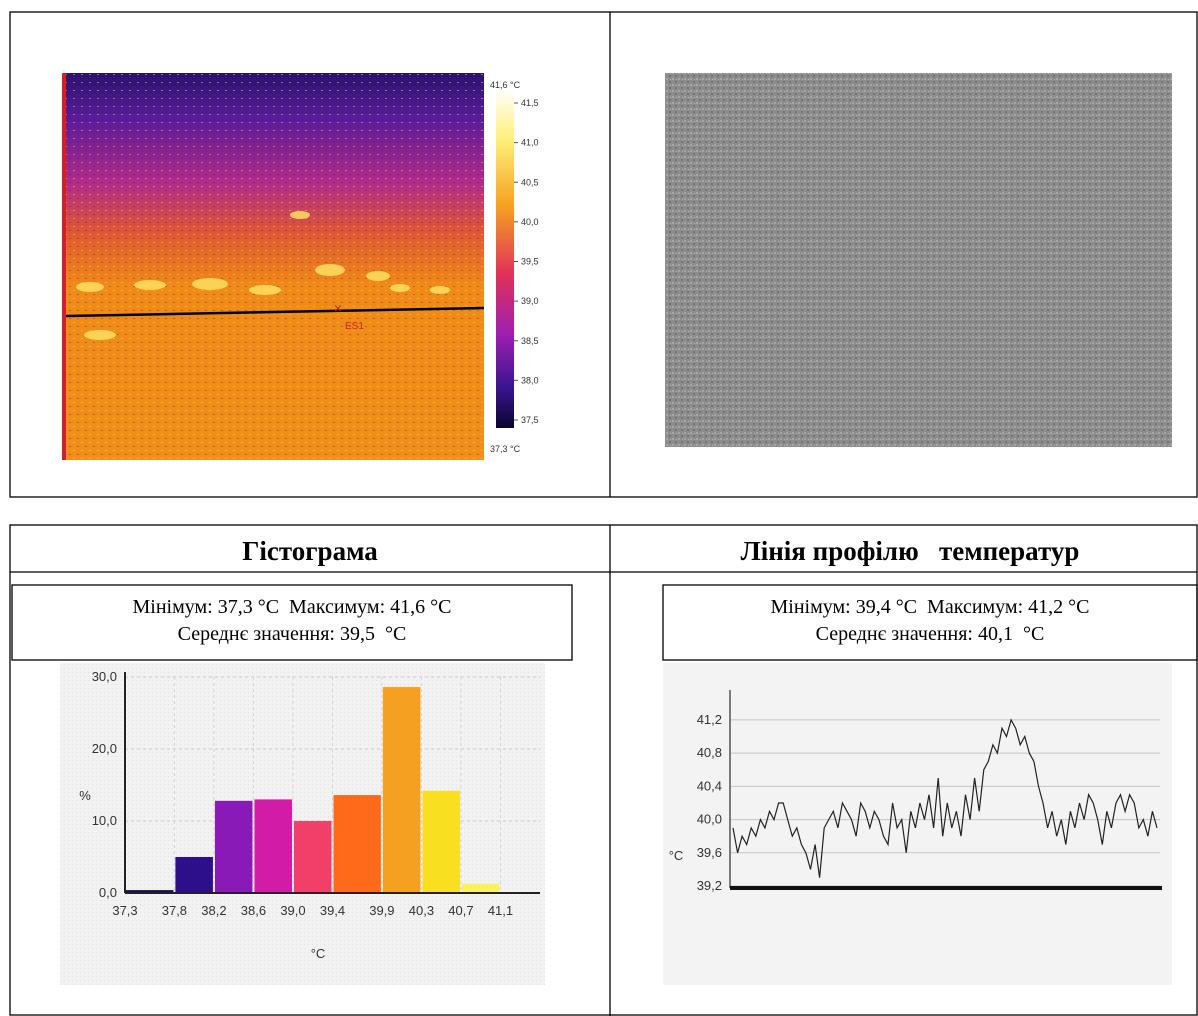  I want to click on y-tick-label: 39,2, so click(709, 885).